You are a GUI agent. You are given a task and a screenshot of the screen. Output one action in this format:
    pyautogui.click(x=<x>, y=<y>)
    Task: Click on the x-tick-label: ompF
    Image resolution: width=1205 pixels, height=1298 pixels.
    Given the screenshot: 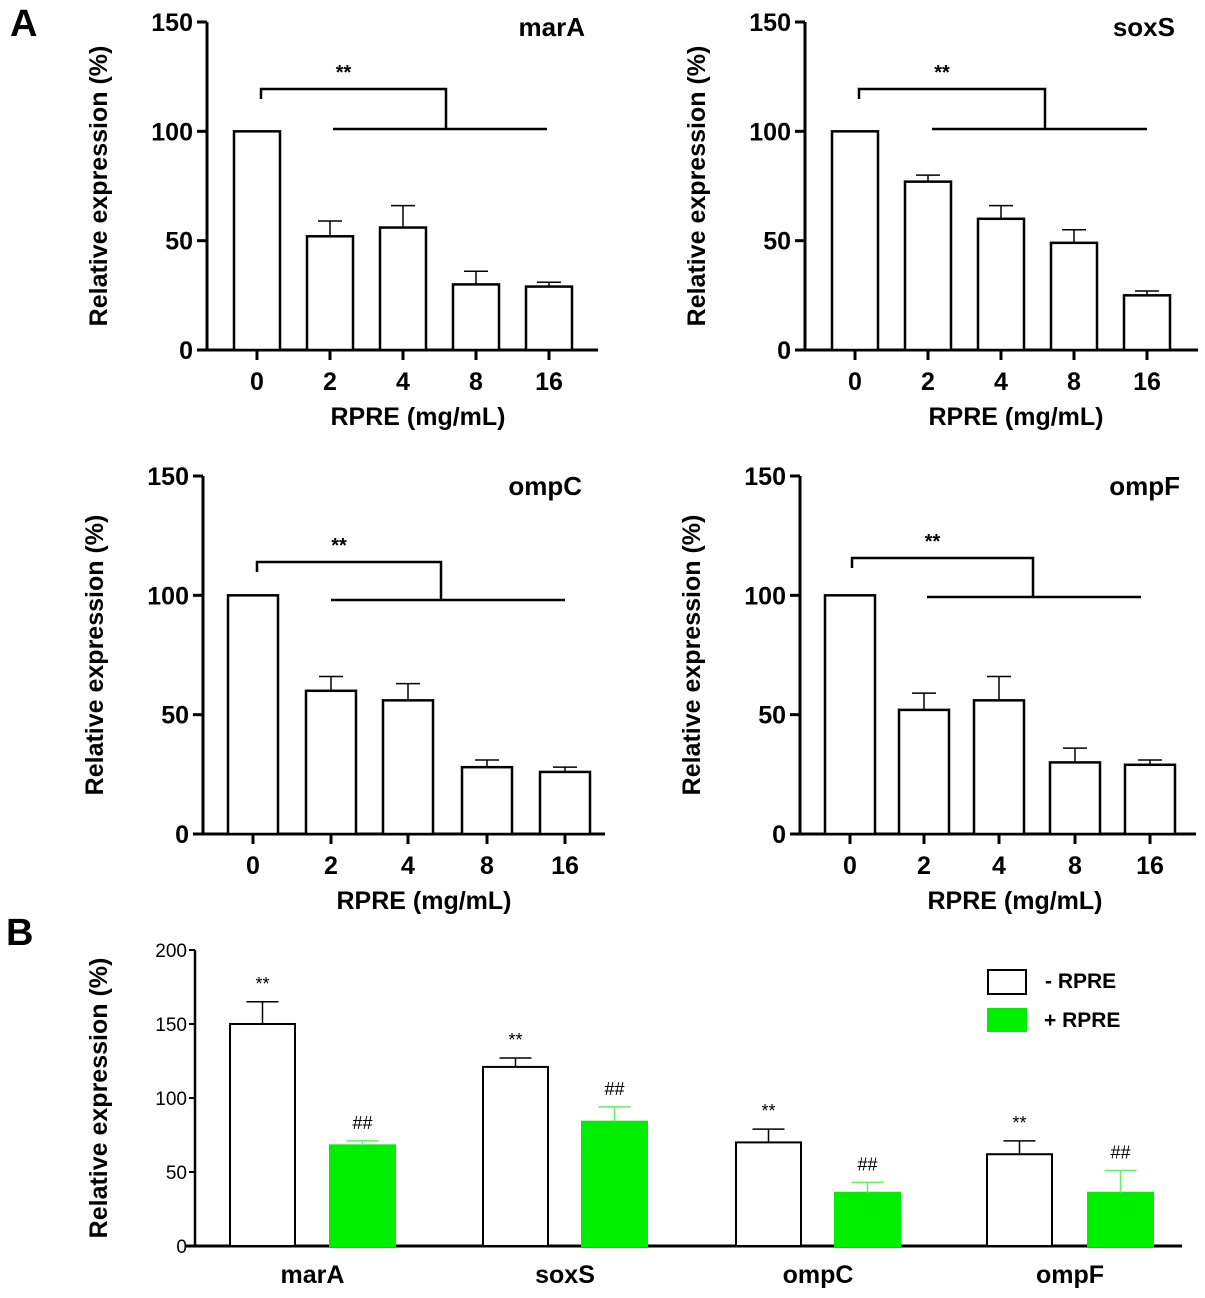 What is the action you would take?
    pyautogui.click(x=1070, y=1275)
    